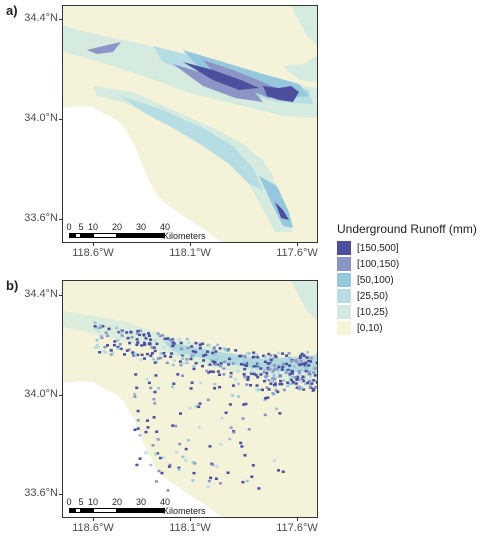 The image size is (482, 550). Describe the element at coordinates (378, 264) in the screenshot. I see `legend-label: [100,150)` at that location.